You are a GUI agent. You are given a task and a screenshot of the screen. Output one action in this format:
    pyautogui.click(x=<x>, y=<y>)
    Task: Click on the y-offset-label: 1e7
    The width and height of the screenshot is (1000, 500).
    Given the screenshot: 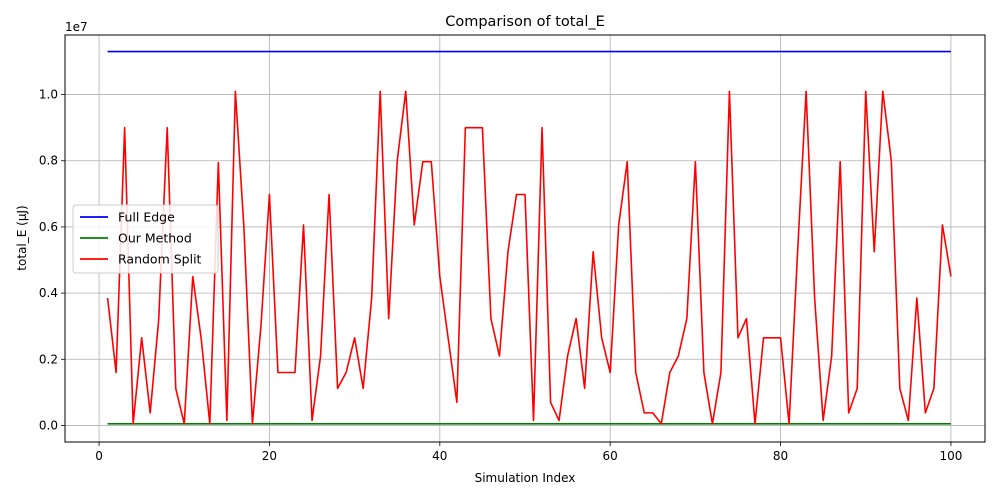 What is the action you would take?
    pyautogui.click(x=76, y=27)
    